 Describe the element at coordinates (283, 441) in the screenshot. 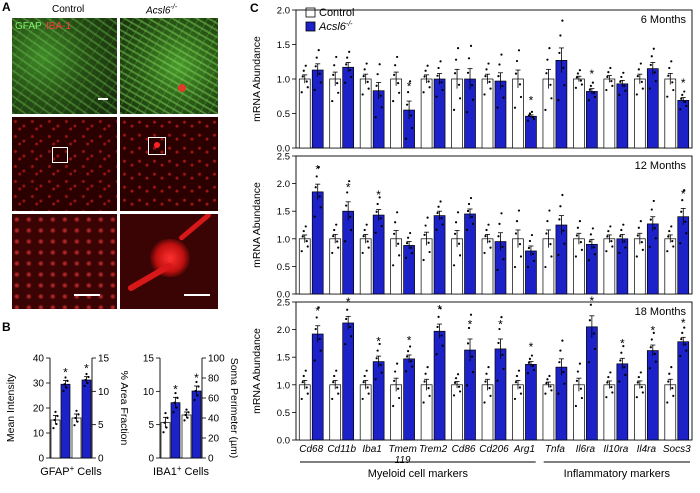

I see `y-tick-label: 0.0` at that location.